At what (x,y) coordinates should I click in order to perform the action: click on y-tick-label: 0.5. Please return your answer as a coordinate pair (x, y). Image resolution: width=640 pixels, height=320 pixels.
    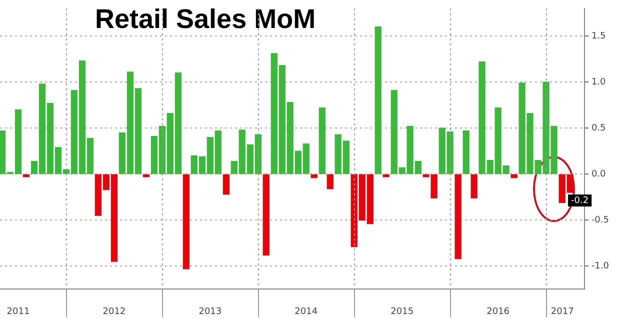
    Looking at the image, I should click on (598, 128).